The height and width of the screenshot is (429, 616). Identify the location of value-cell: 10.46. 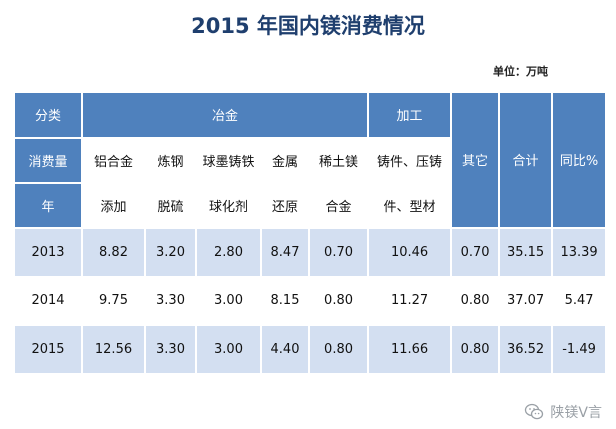
(410, 252).